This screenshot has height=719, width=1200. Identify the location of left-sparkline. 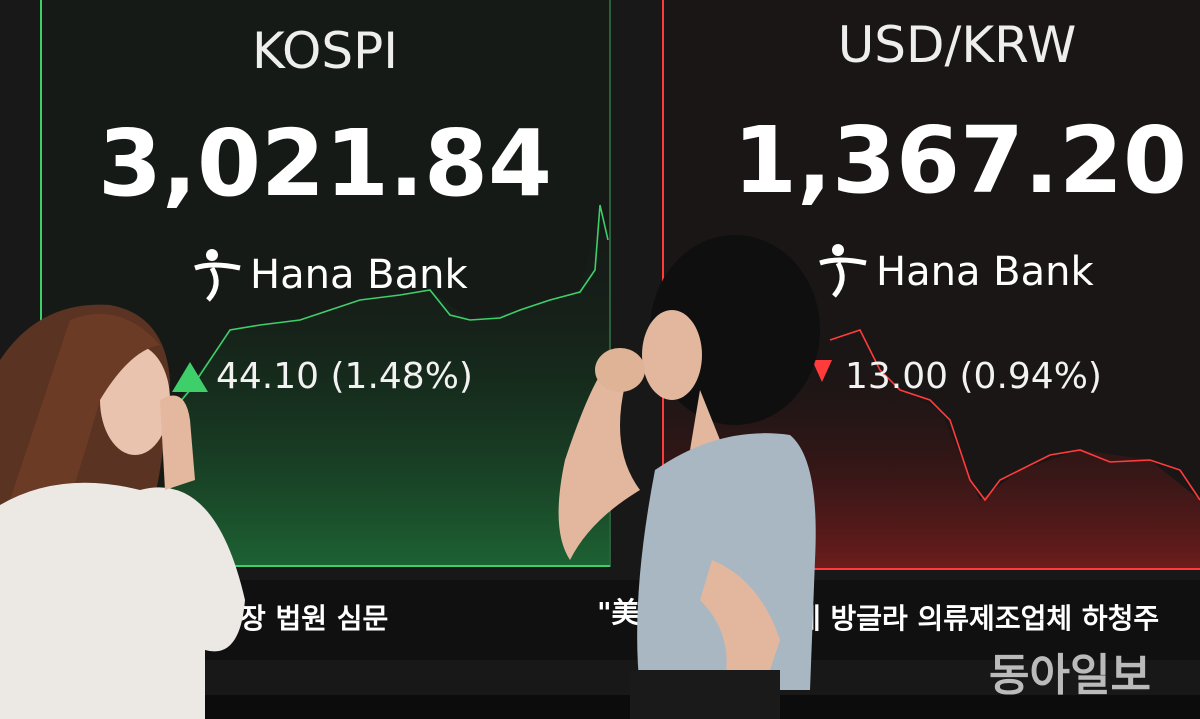
(386, 312).